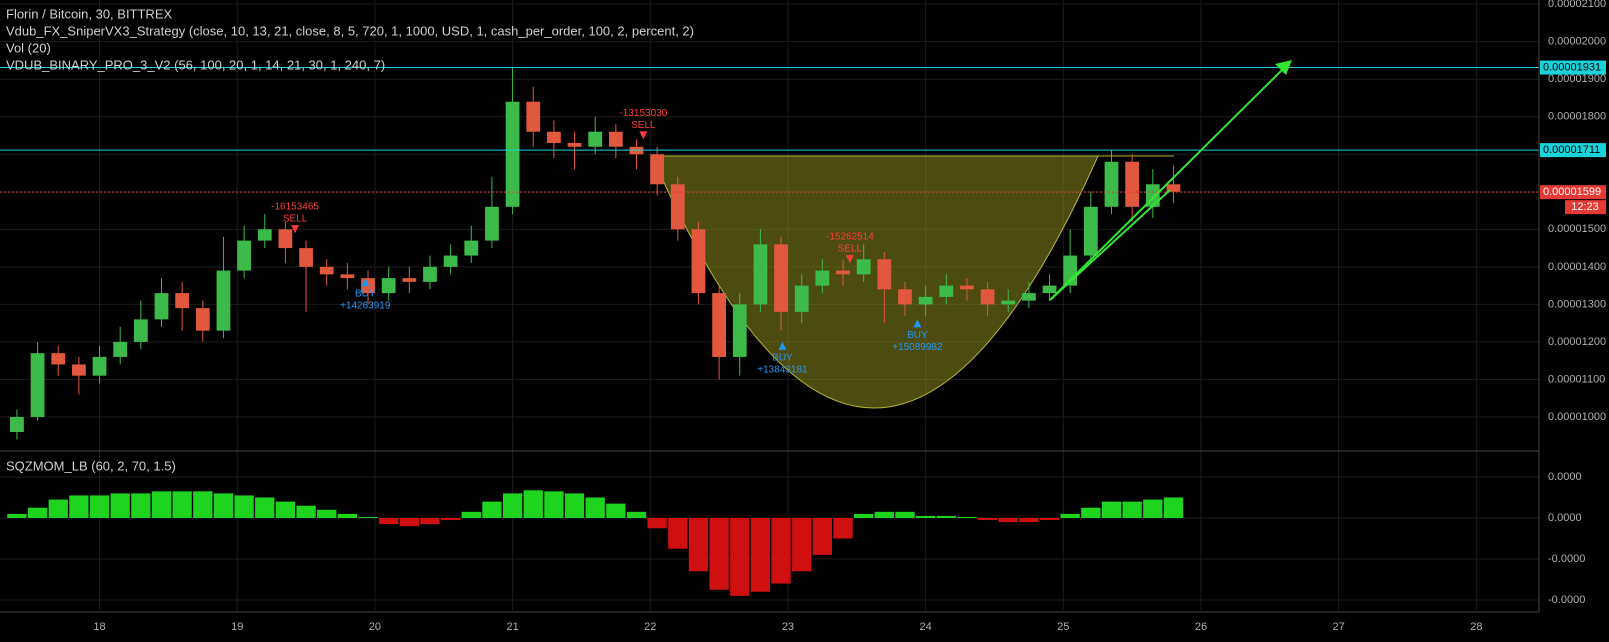 This screenshot has height=642, width=1609. I want to click on y-tick-label: 0.00001500, so click(1577, 229).